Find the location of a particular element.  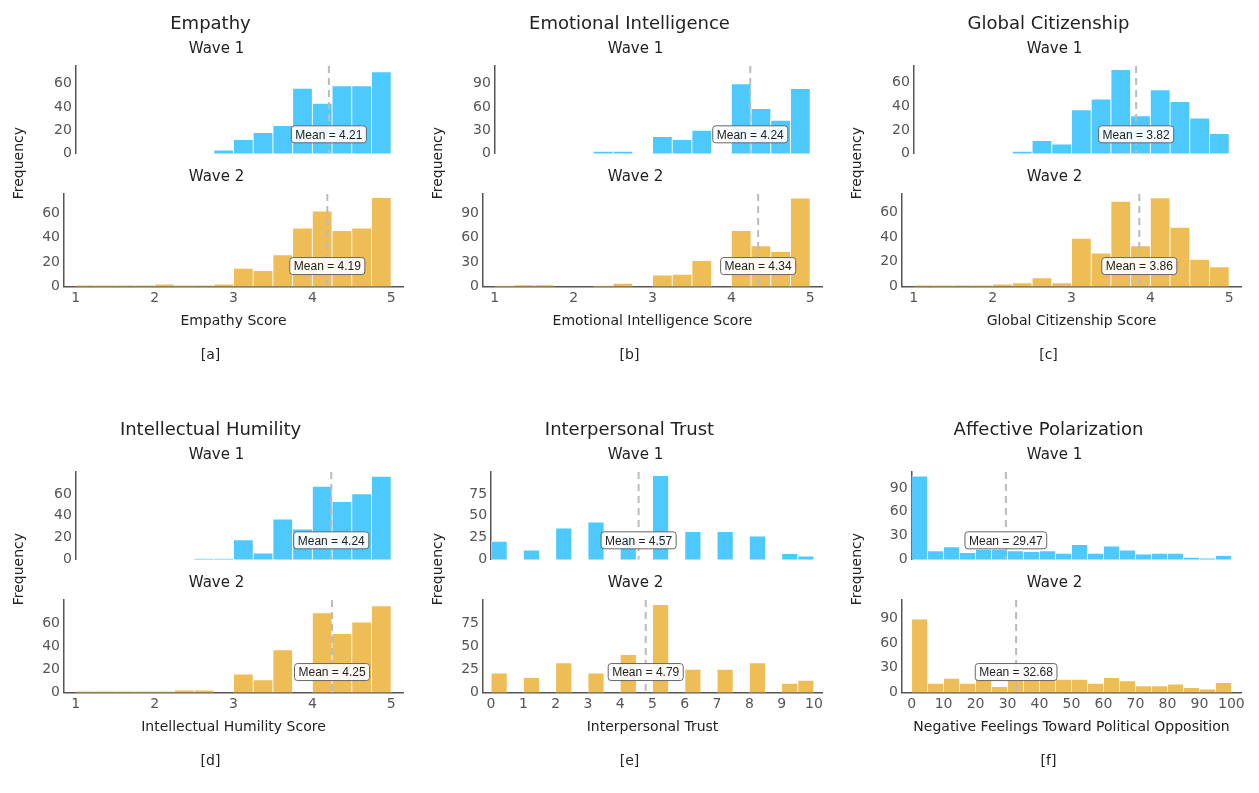

ref-line-label: Mean = 4.19 is located at coordinates (327, 266).